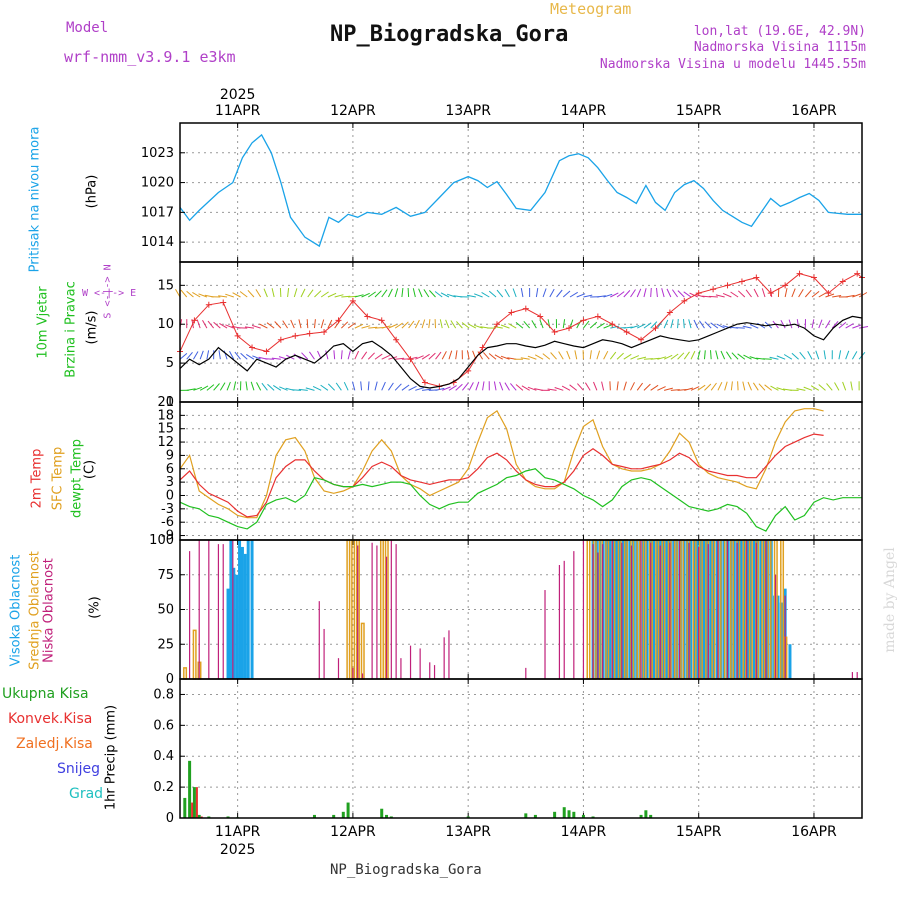 The width and height of the screenshot is (900, 900). Describe the element at coordinates (50, 719) in the screenshot. I see `legend-convective-rain: Konvek.Kisa` at that location.